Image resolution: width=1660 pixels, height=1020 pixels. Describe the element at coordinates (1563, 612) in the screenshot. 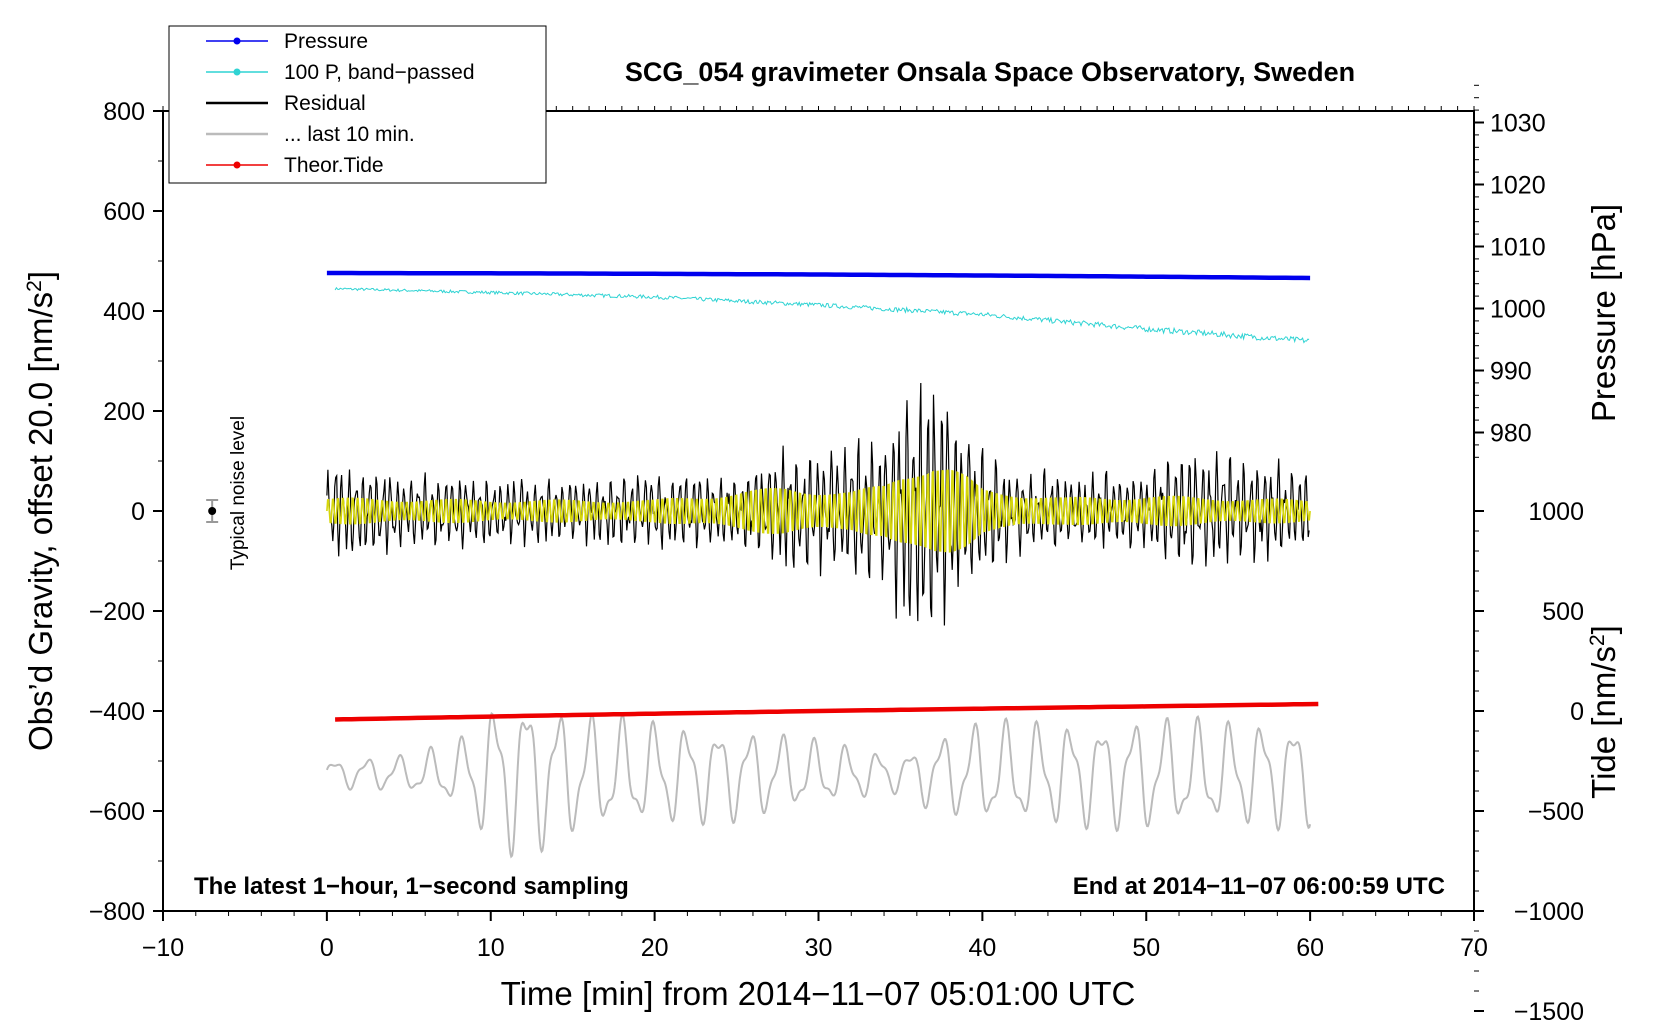

I see `tide-tick-label: 500` at that location.